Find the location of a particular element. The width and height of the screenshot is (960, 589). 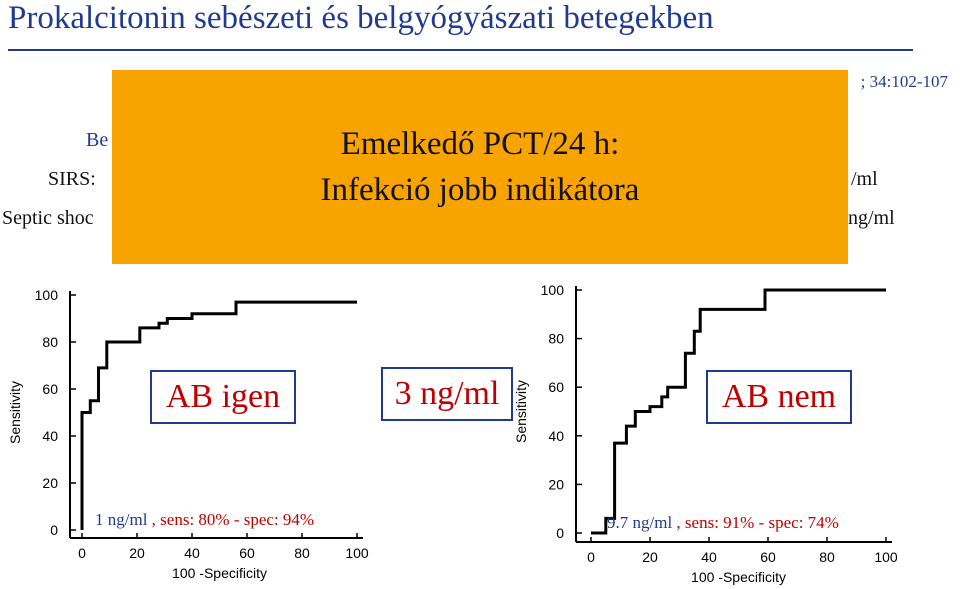

caption-left-stats: , sens: 80% - spec: 94% is located at coordinates (231, 519).